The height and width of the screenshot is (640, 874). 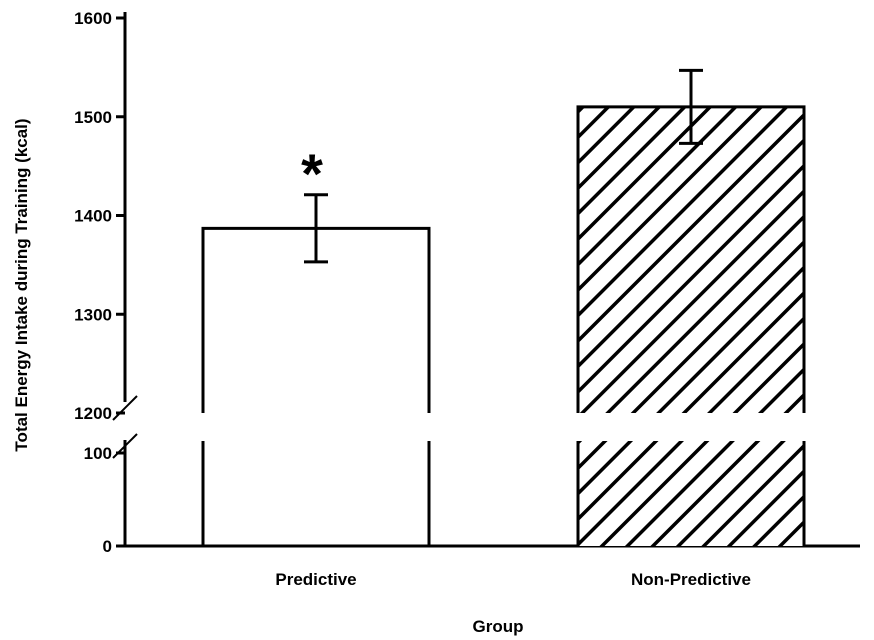 What do you see at coordinates (93, 117) in the screenshot?
I see `y-tick-label: 1500` at bounding box center [93, 117].